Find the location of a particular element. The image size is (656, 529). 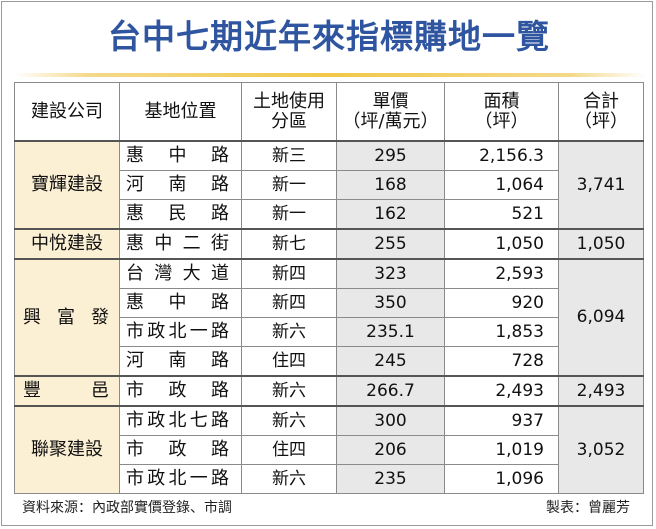

location-cell: 惠民路 is located at coordinates (180, 214).